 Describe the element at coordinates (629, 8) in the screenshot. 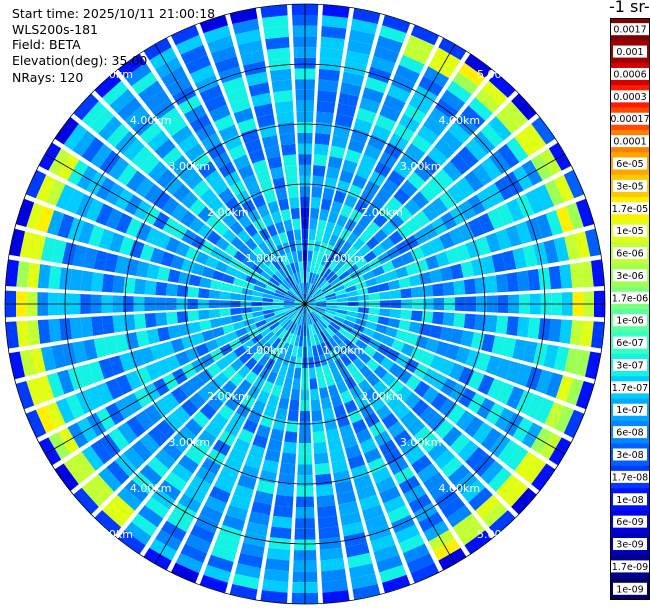

I see `colorbar-unit-label: -1 sr-` at that location.